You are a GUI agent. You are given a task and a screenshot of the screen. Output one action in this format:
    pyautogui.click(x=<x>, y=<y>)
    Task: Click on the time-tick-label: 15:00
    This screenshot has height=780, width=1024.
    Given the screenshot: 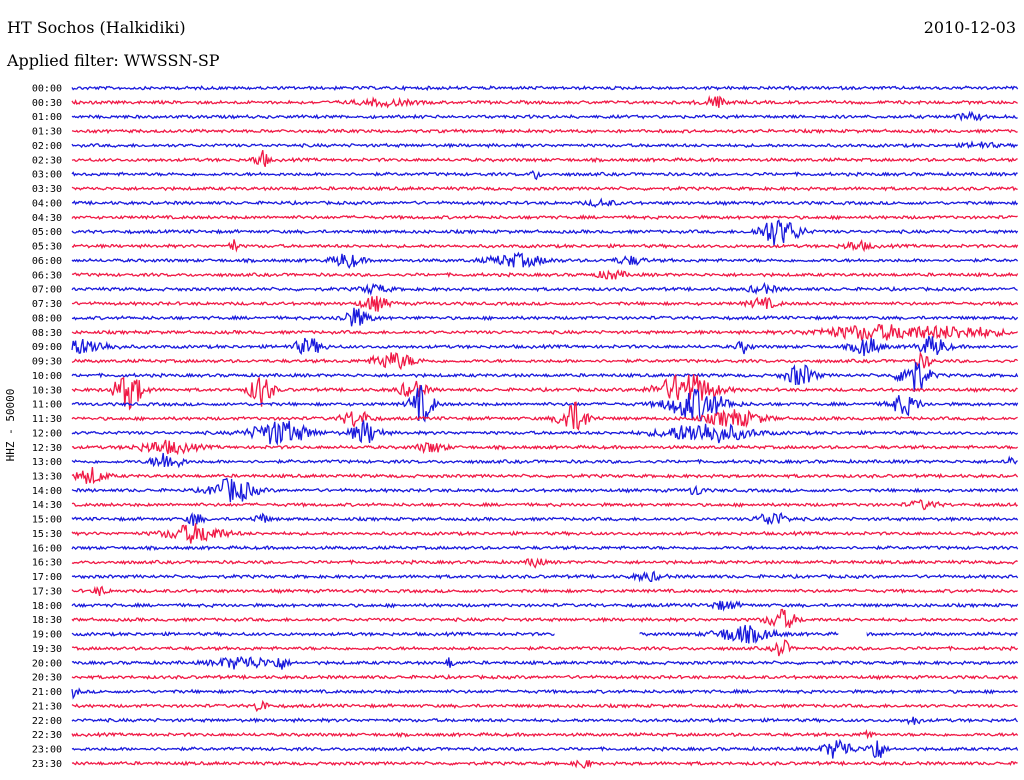 What is the action you would take?
    pyautogui.click(x=47, y=520)
    